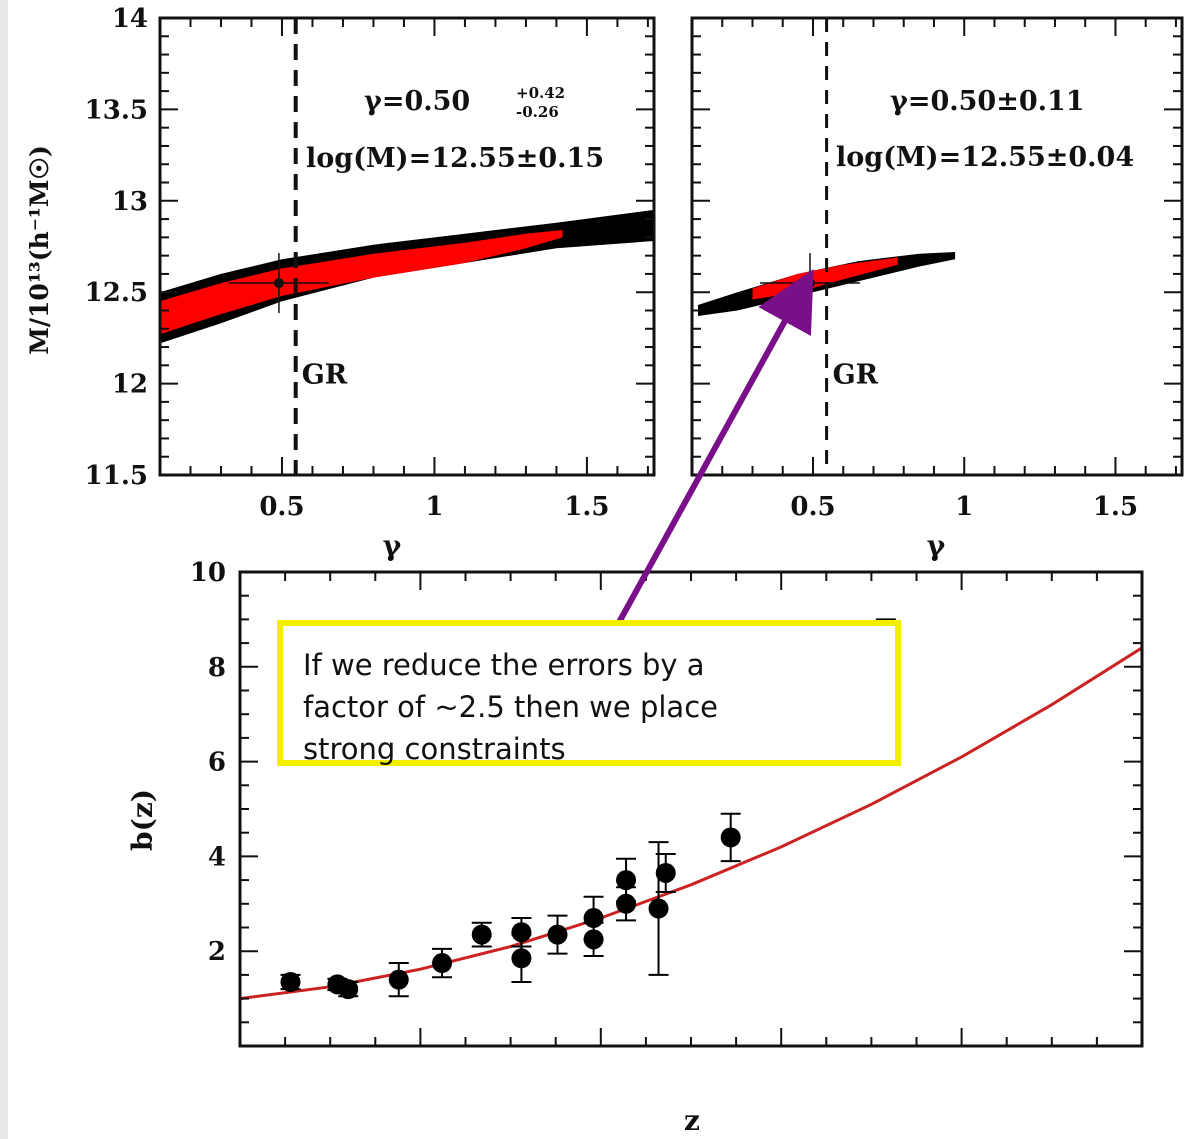 The height and width of the screenshot is (1139, 1192). I want to click on gamma-annotation: γ=0.50, so click(417, 101).